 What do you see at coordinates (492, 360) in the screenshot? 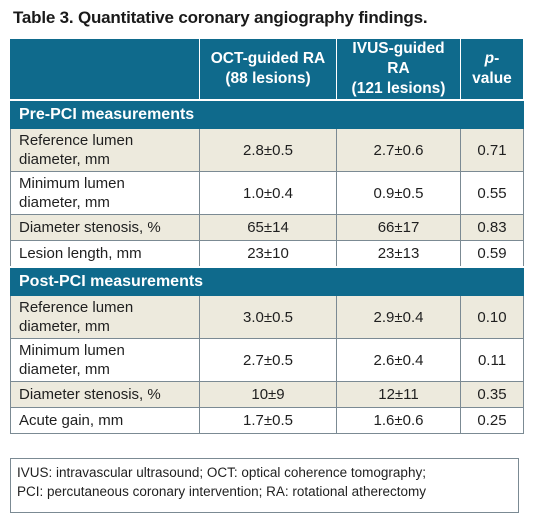
I see `cell-p-value: 0.11` at bounding box center [492, 360].